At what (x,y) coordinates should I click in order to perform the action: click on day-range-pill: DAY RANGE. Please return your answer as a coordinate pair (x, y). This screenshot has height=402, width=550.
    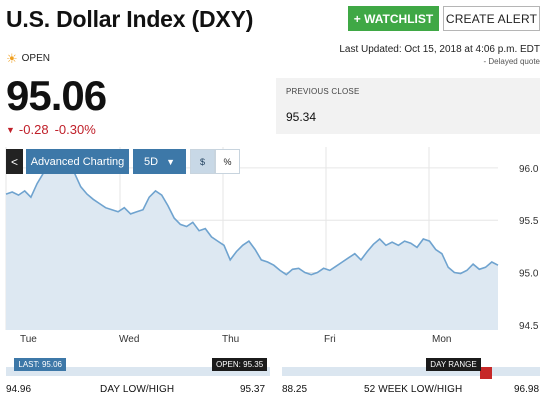
    Looking at the image, I should click on (453, 364).